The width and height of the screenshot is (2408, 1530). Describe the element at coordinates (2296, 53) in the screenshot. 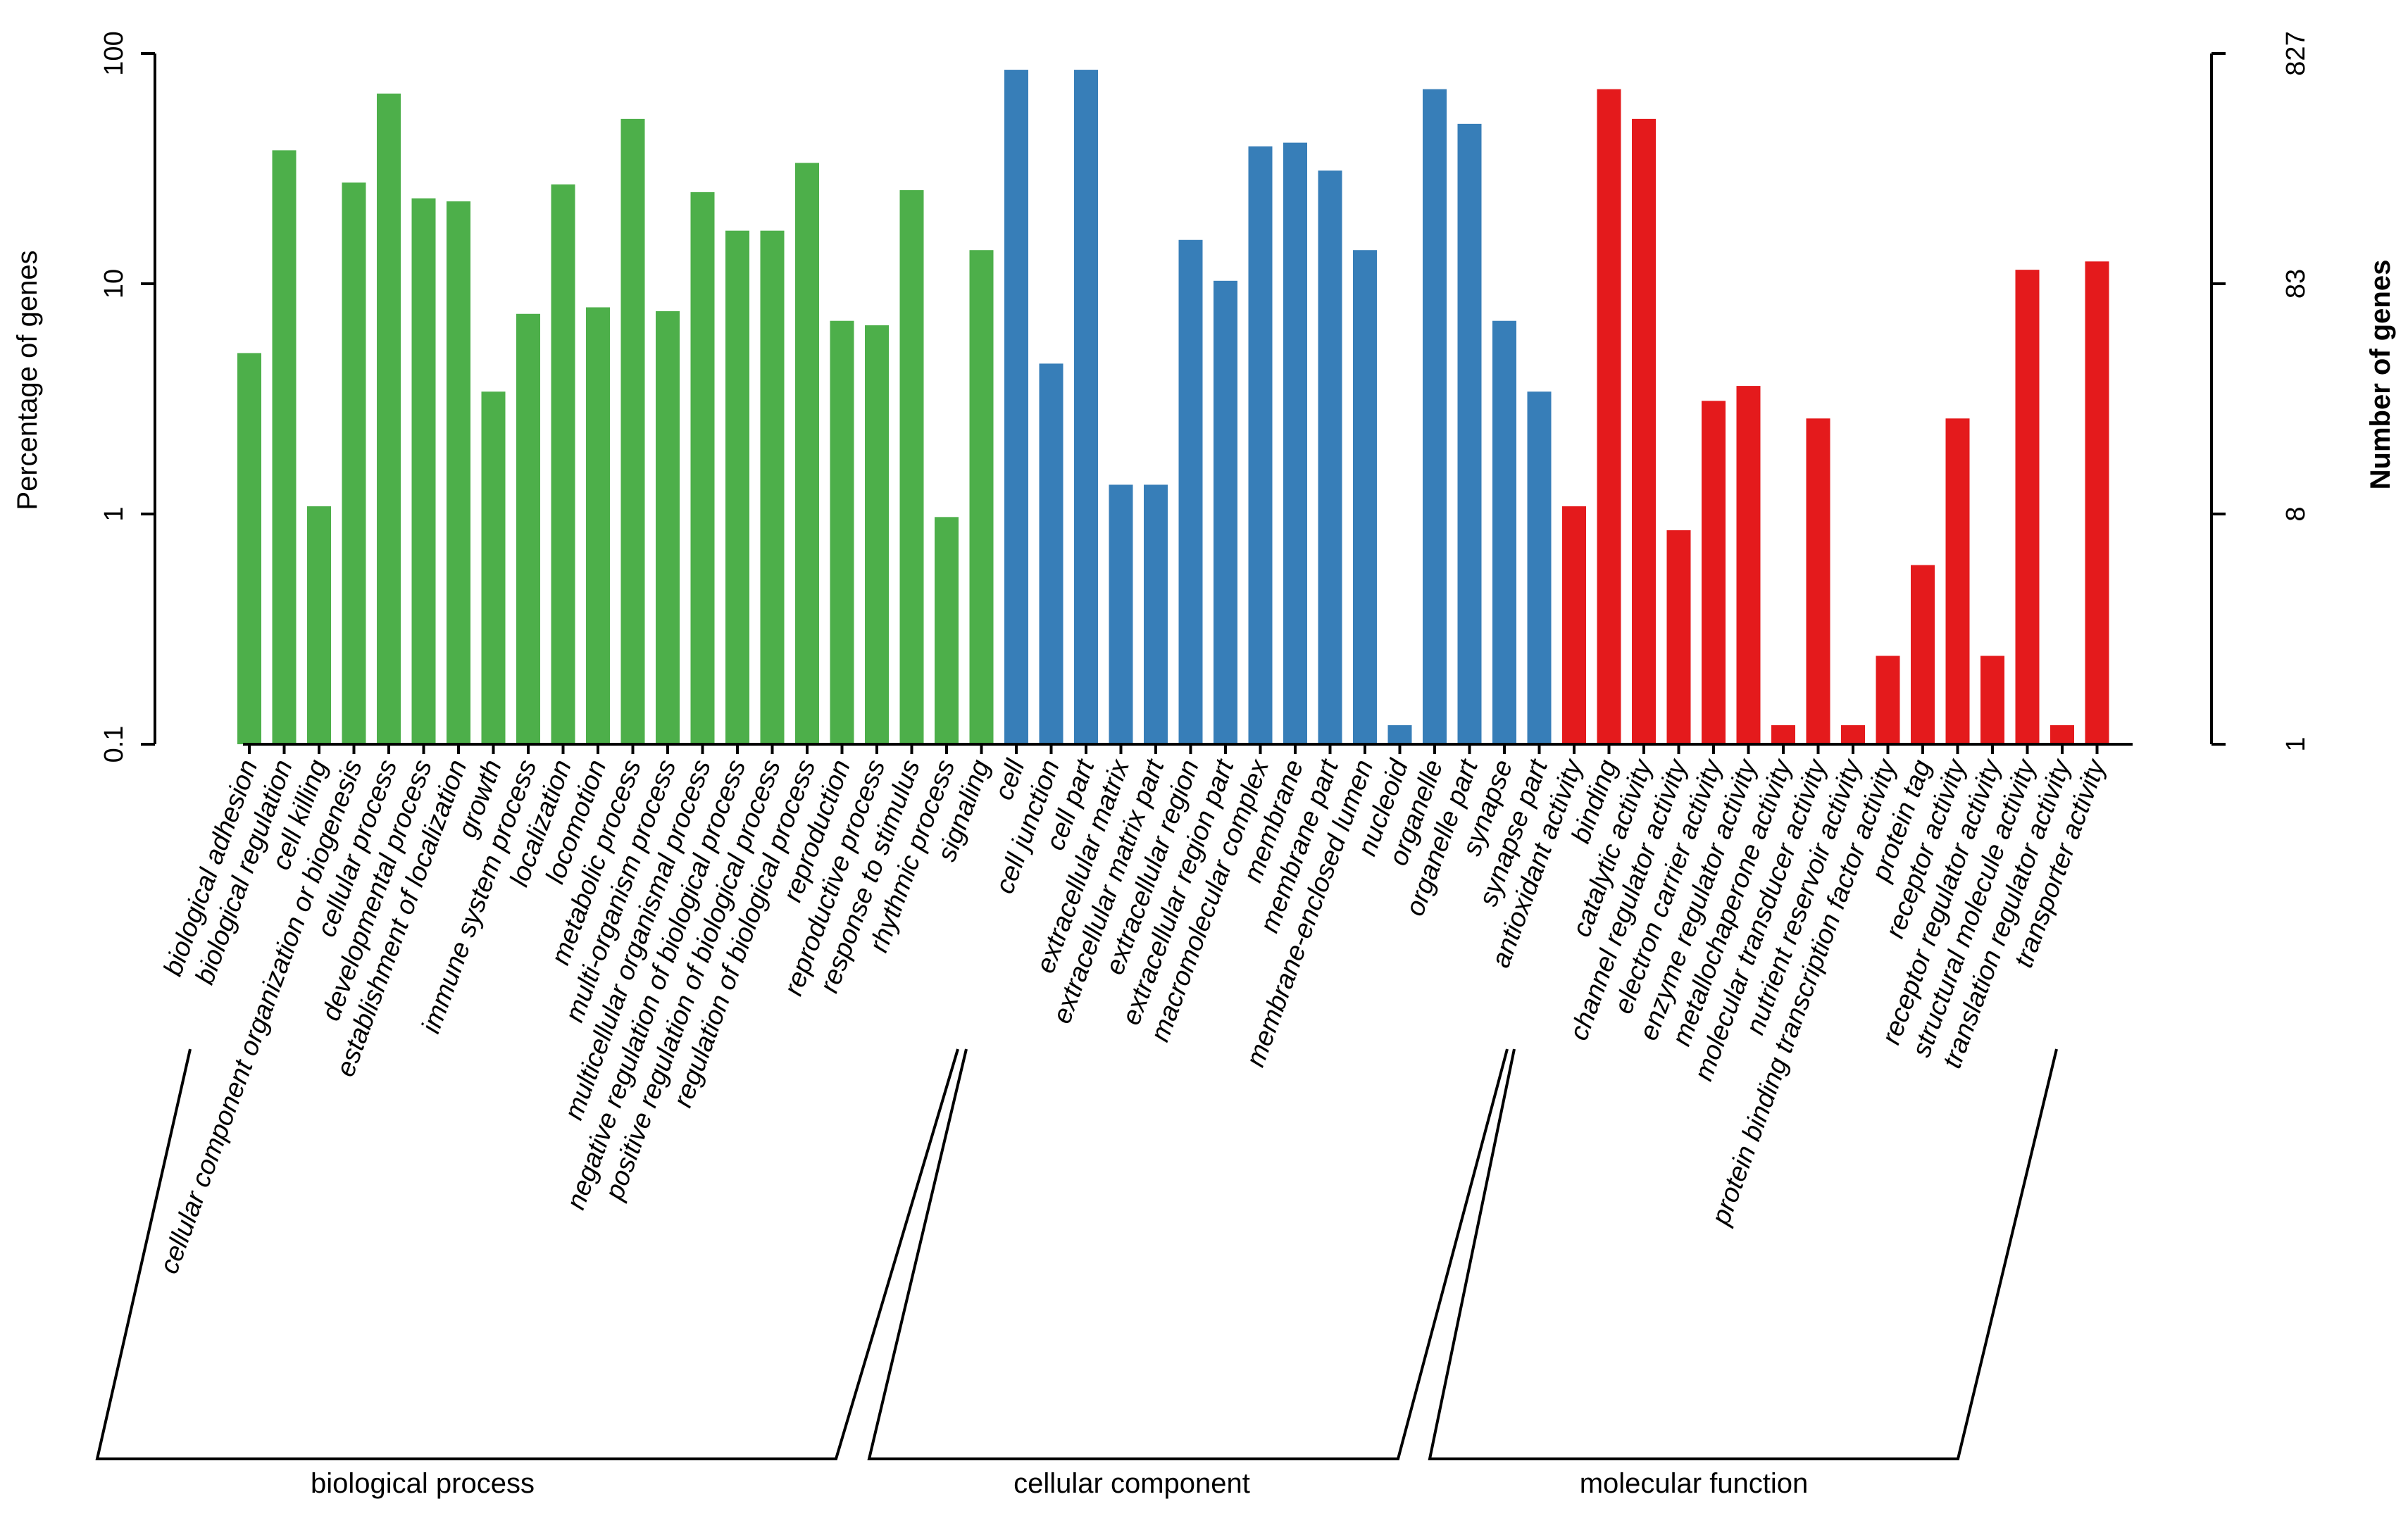

I see `right-y-tick-label: 827` at that location.